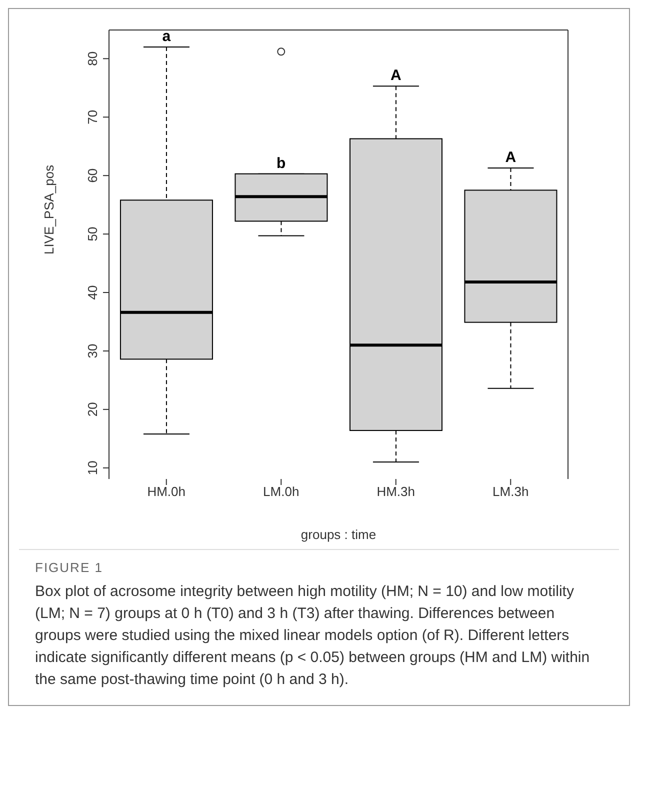 The width and height of the screenshot is (648, 805). Describe the element at coordinates (166, 492) in the screenshot. I see `x-tick-label: HM.0h` at that location.